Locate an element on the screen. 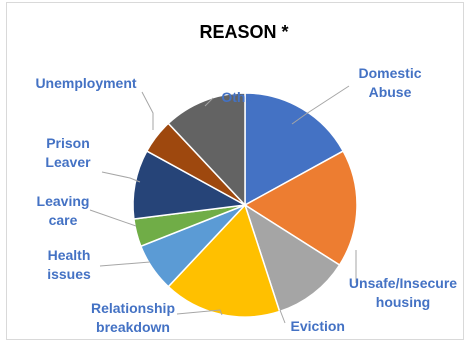 This screenshot has width=471, height=344. pie-slice-unsafe-insecure-housing is located at coordinates (300, 208).